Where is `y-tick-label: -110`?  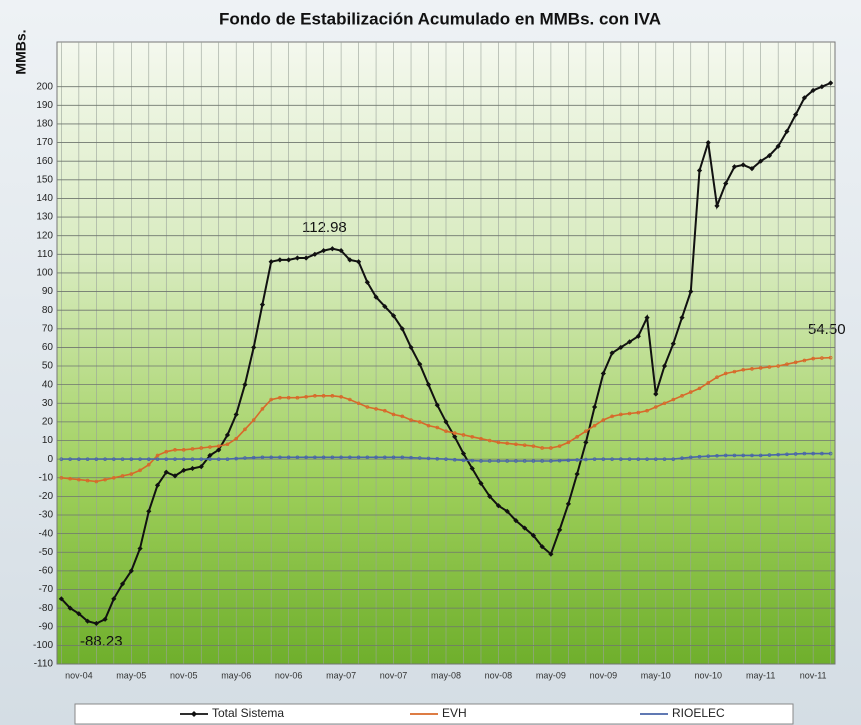
y-tick-label: -110 is located at coordinates (44, 664).